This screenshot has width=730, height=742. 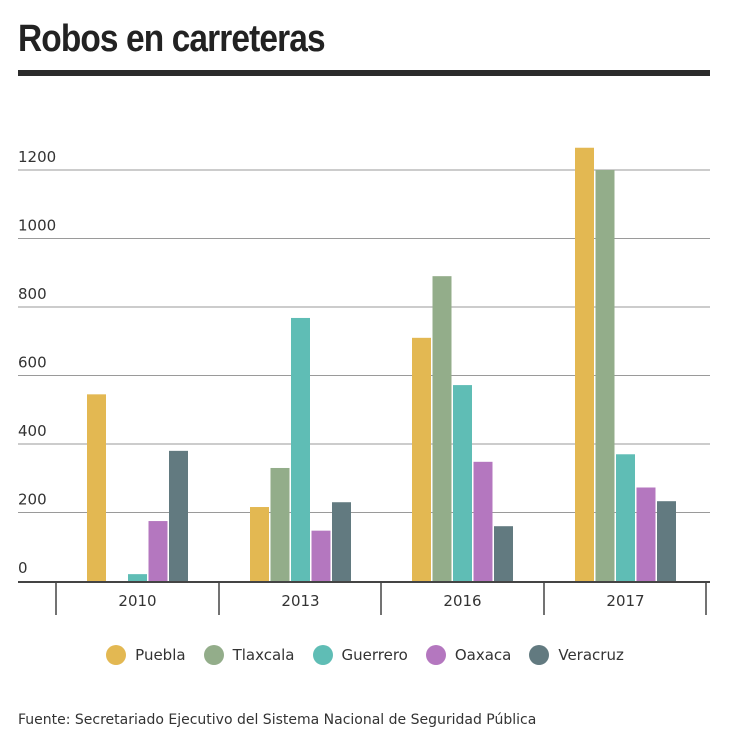 What do you see at coordinates (32, 294) in the screenshot?
I see `y-tick-label: 800` at bounding box center [32, 294].